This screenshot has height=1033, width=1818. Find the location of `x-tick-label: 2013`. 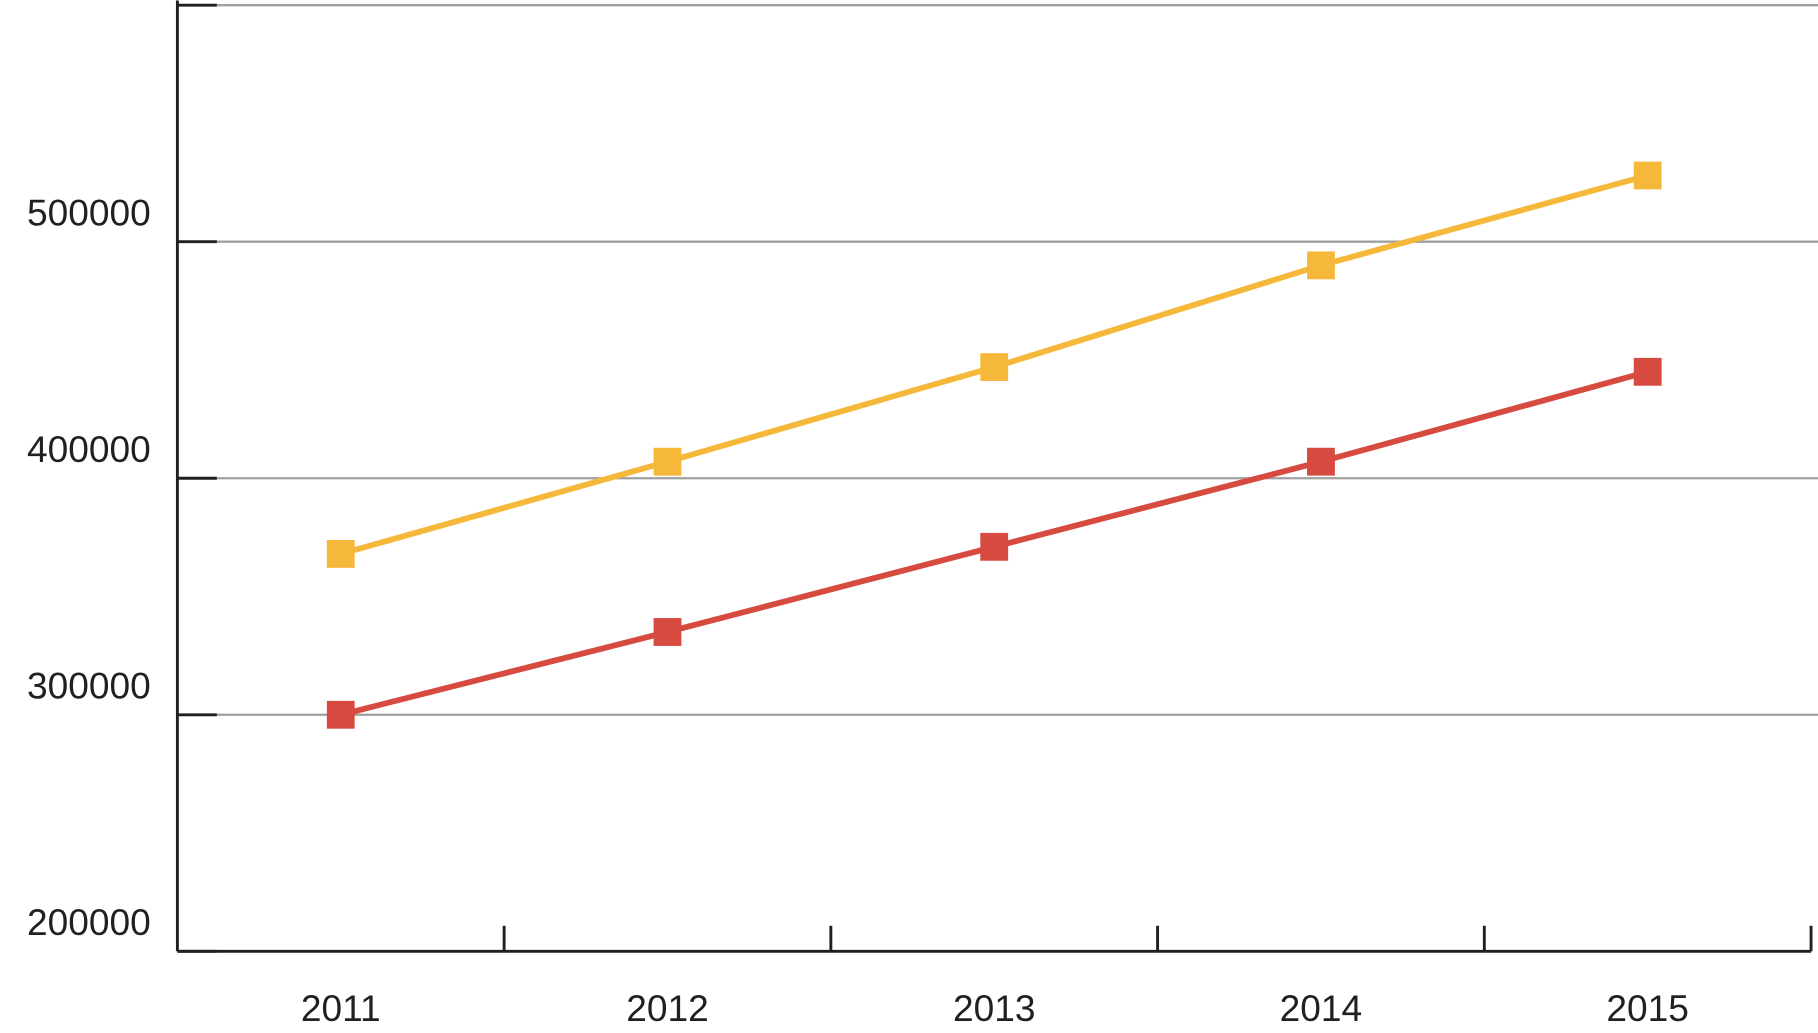

x-tick-label: 2013 is located at coordinates (994, 1008).